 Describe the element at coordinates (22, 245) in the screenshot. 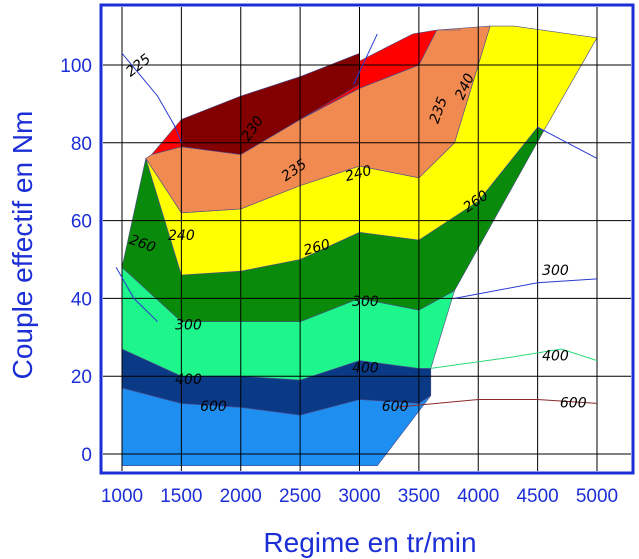

I see `y-axis-title: Couple effectif en Nm` at that location.